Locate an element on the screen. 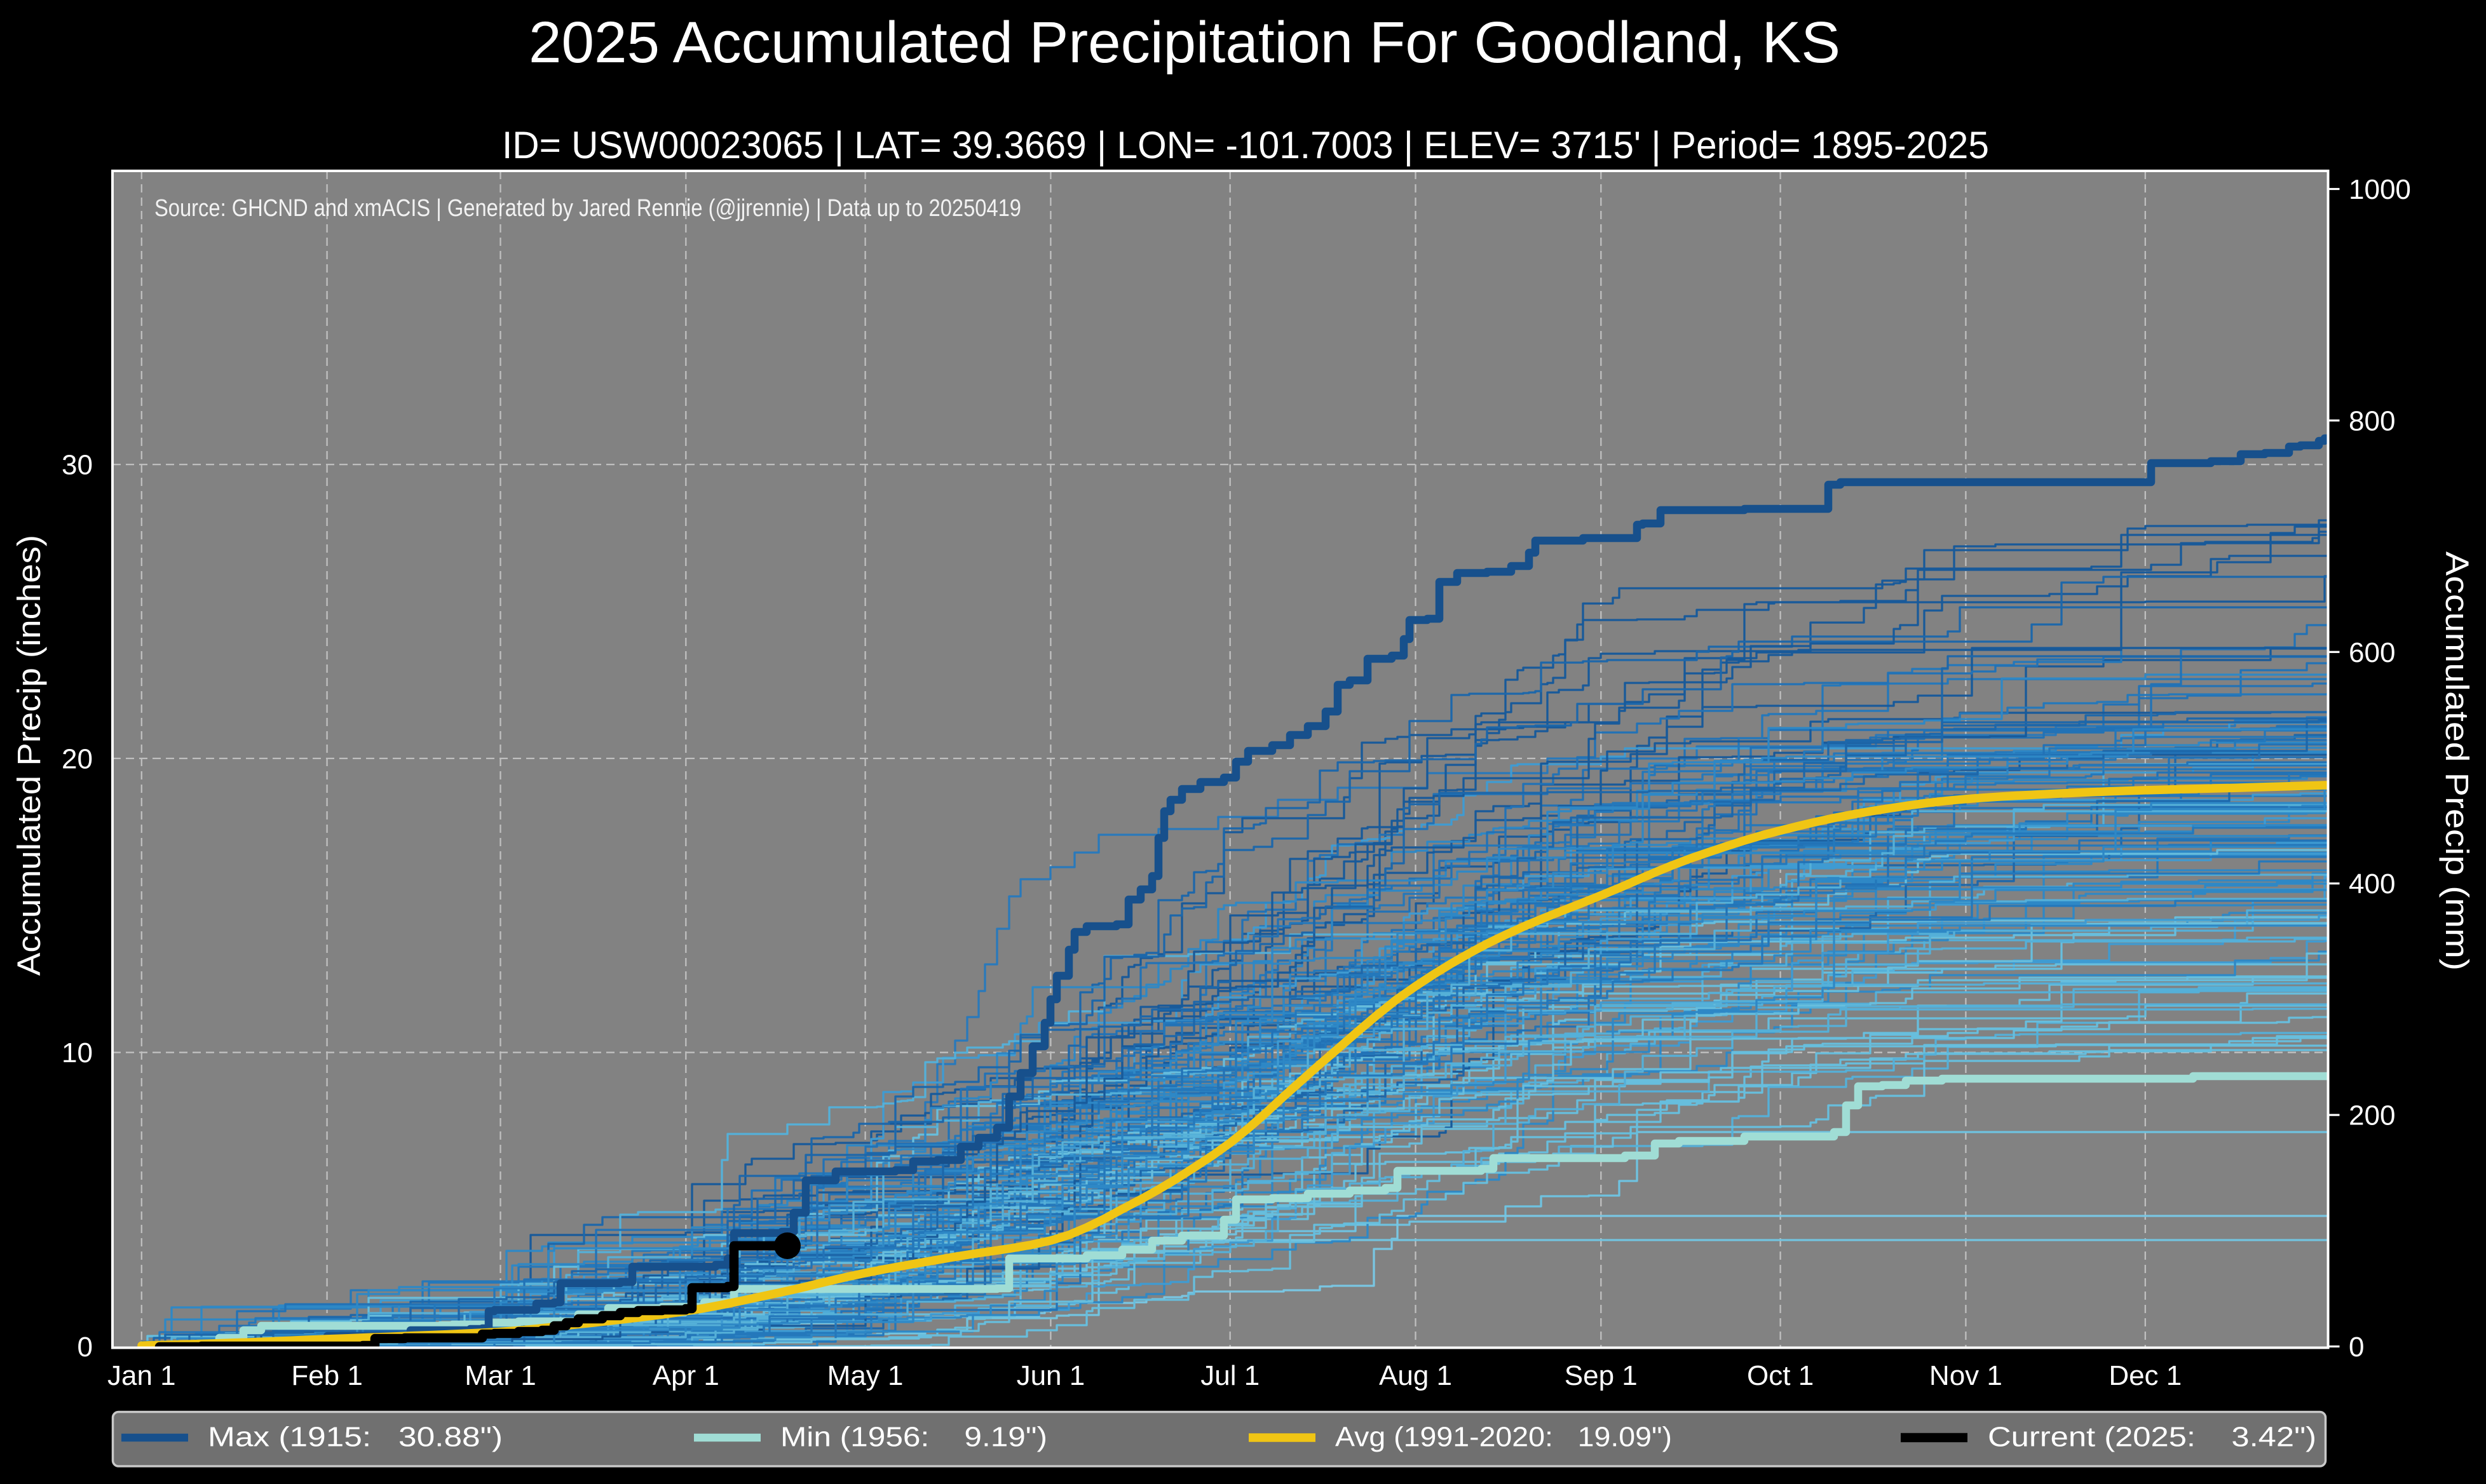 The width and height of the screenshot is (2486, 1484). svg-text: Jun 1 is located at coordinates (1051, 1375).